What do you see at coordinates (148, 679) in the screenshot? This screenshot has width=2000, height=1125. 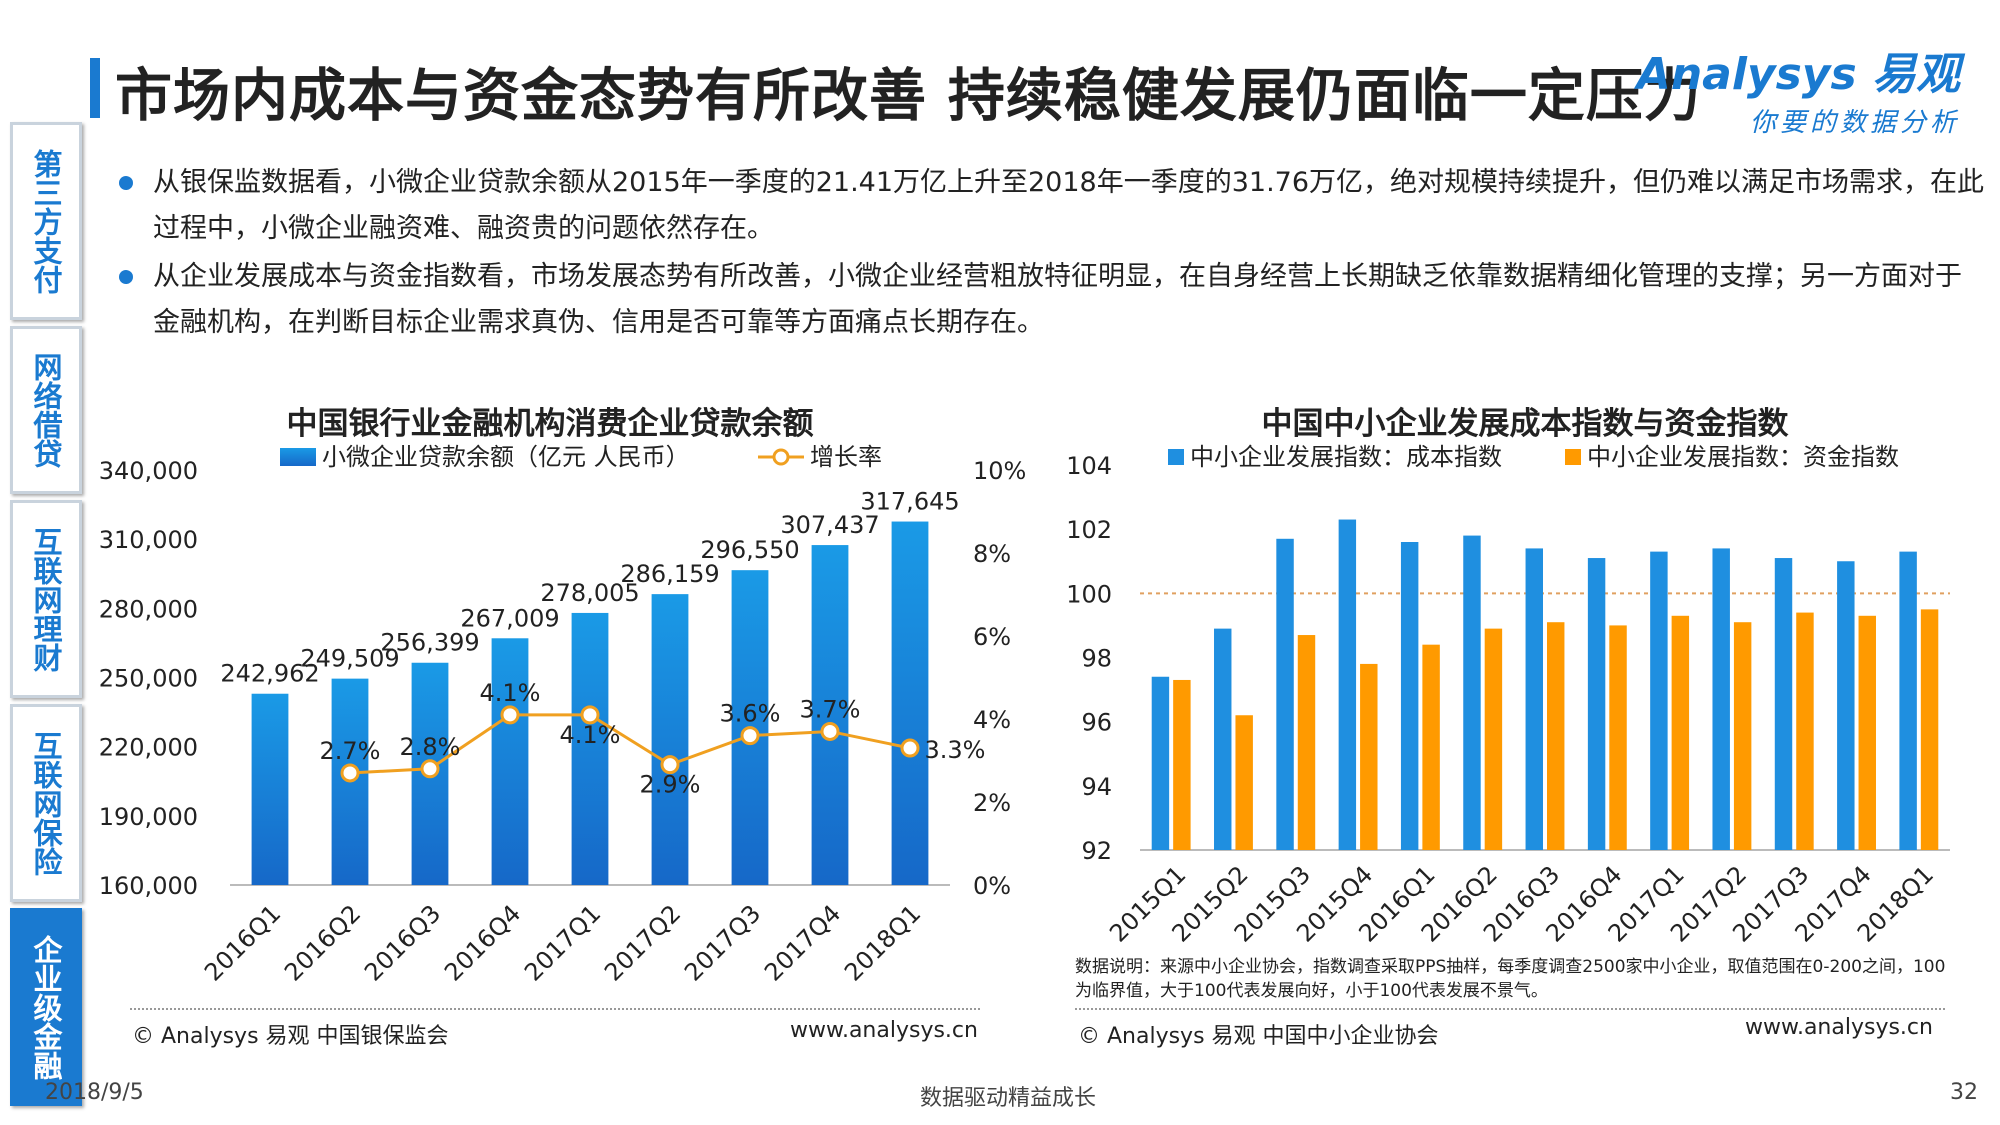 I see `y-tick-label: 250,000` at bounding box center [148, 679].